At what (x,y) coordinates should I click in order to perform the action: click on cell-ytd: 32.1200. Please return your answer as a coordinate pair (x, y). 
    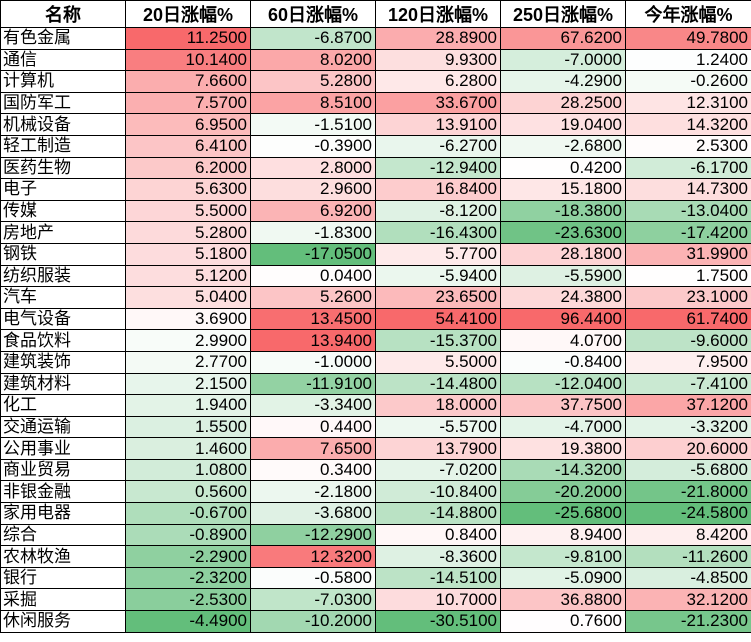
    Looking at the image, I should click on (688, 600).